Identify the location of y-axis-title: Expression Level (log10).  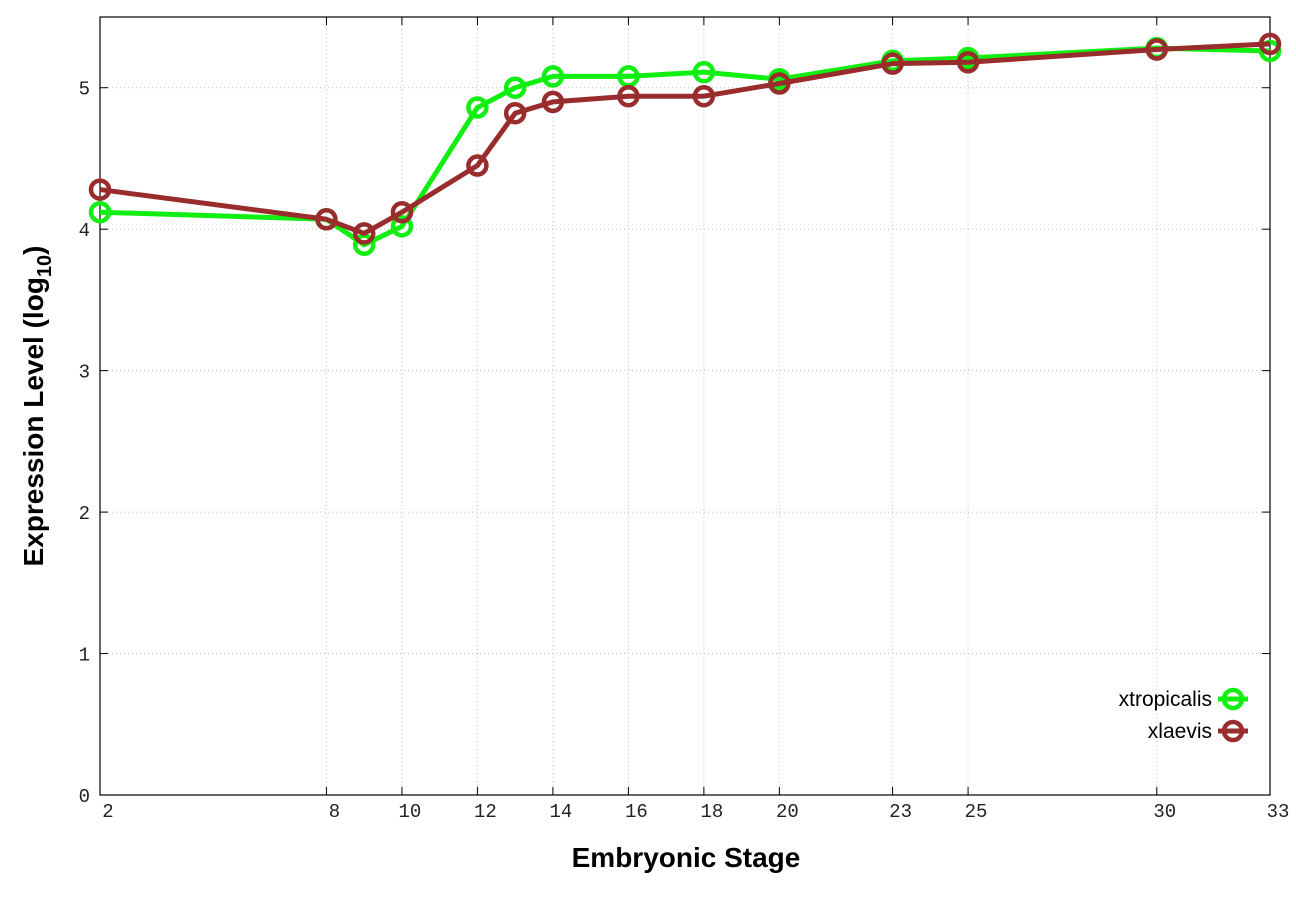
(37, 406).